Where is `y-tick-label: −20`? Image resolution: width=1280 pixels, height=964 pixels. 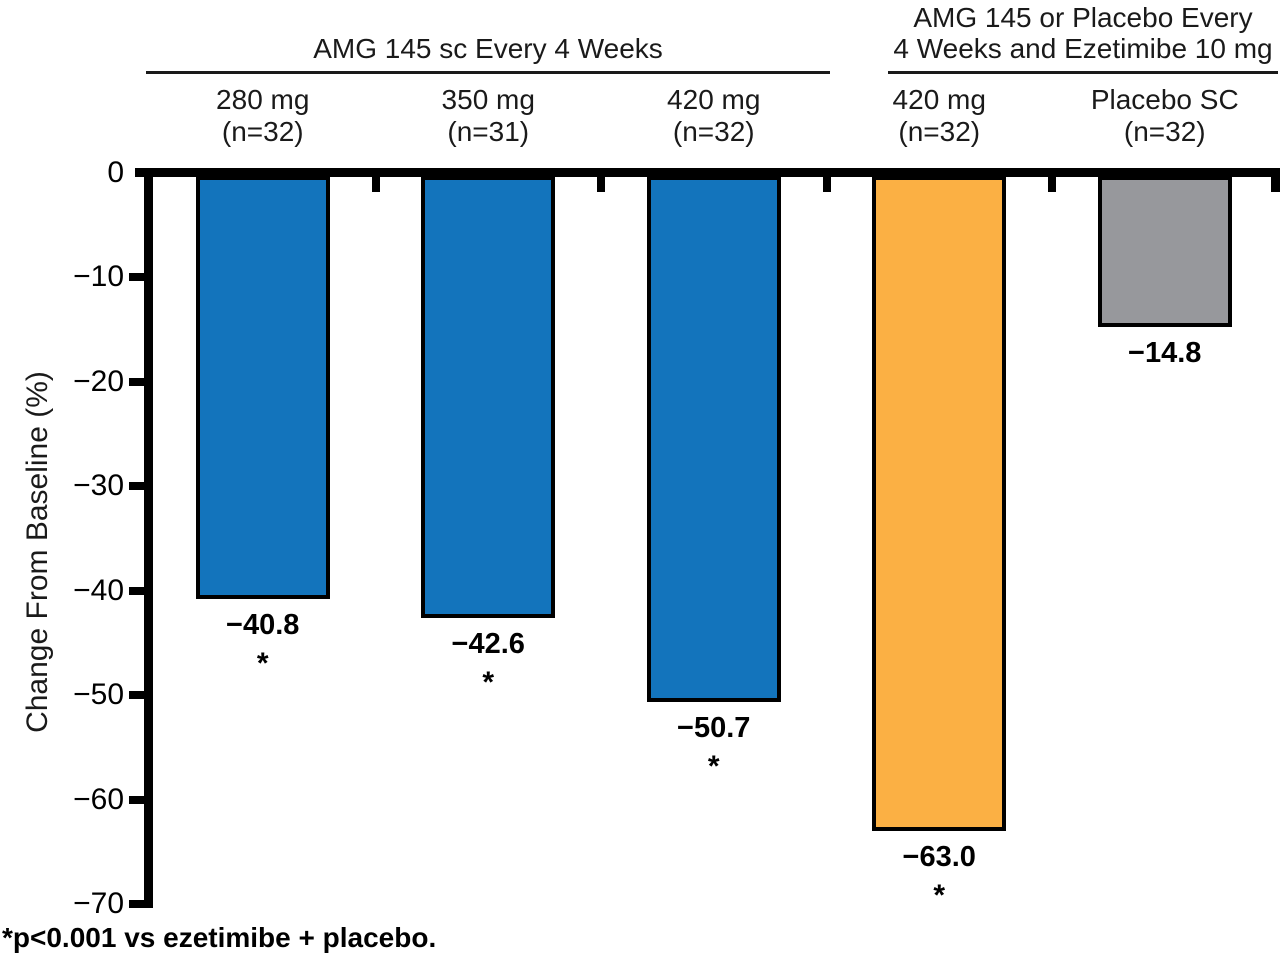
y-tick-label: −20 is located at coordinates (98, 381).